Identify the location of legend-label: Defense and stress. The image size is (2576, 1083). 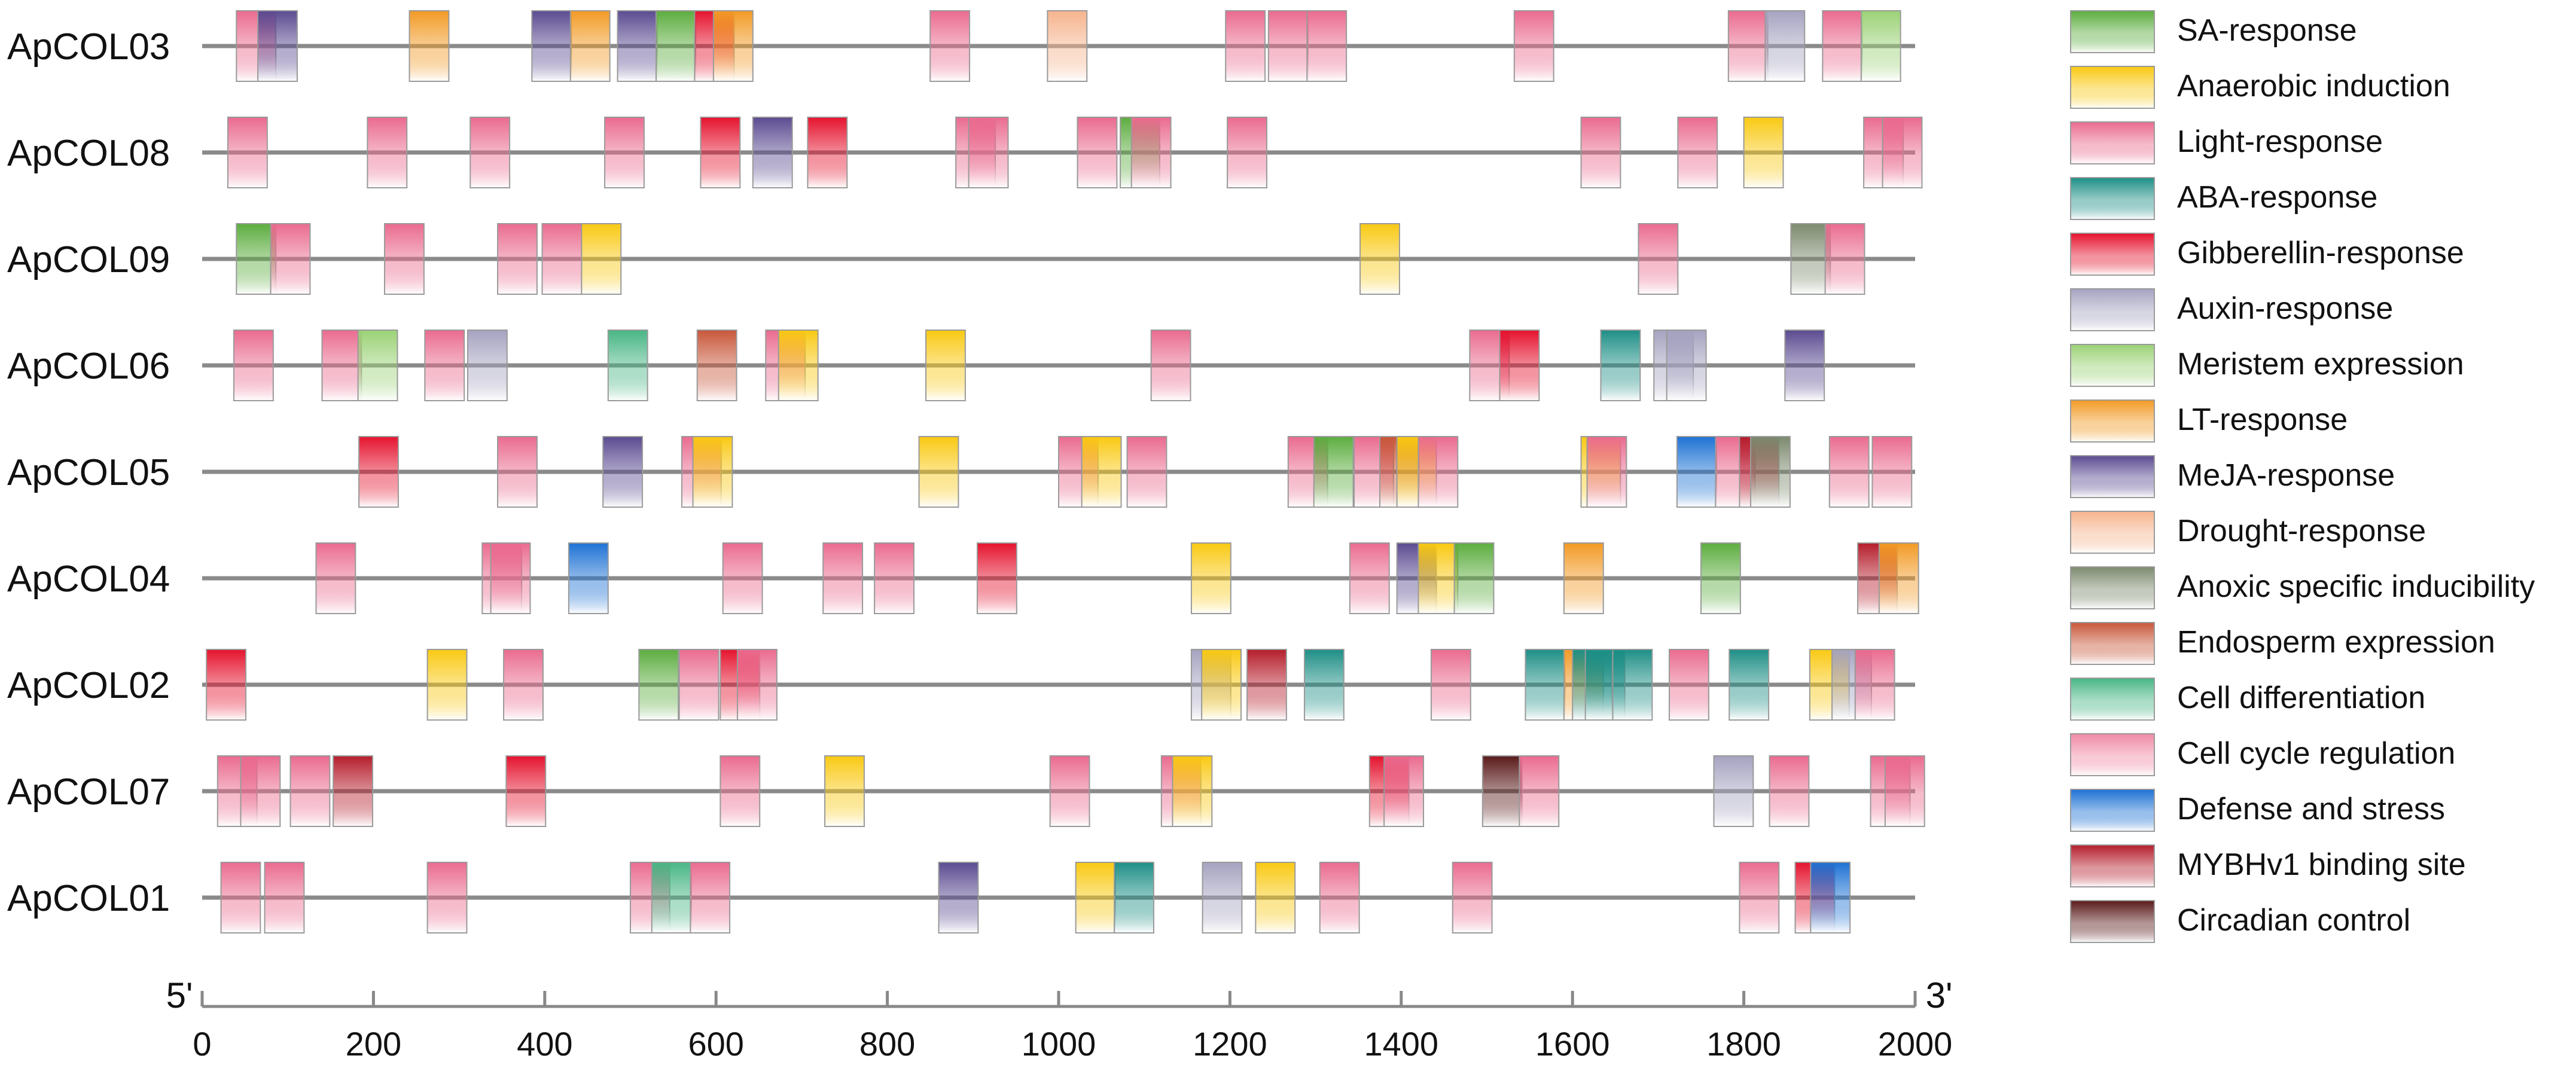
(2311, 809).